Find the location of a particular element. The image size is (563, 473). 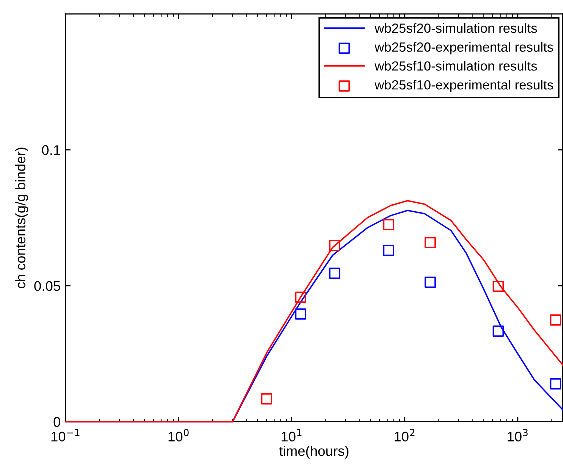

y-tick-label: 0 is located at coordinates (57, 422).